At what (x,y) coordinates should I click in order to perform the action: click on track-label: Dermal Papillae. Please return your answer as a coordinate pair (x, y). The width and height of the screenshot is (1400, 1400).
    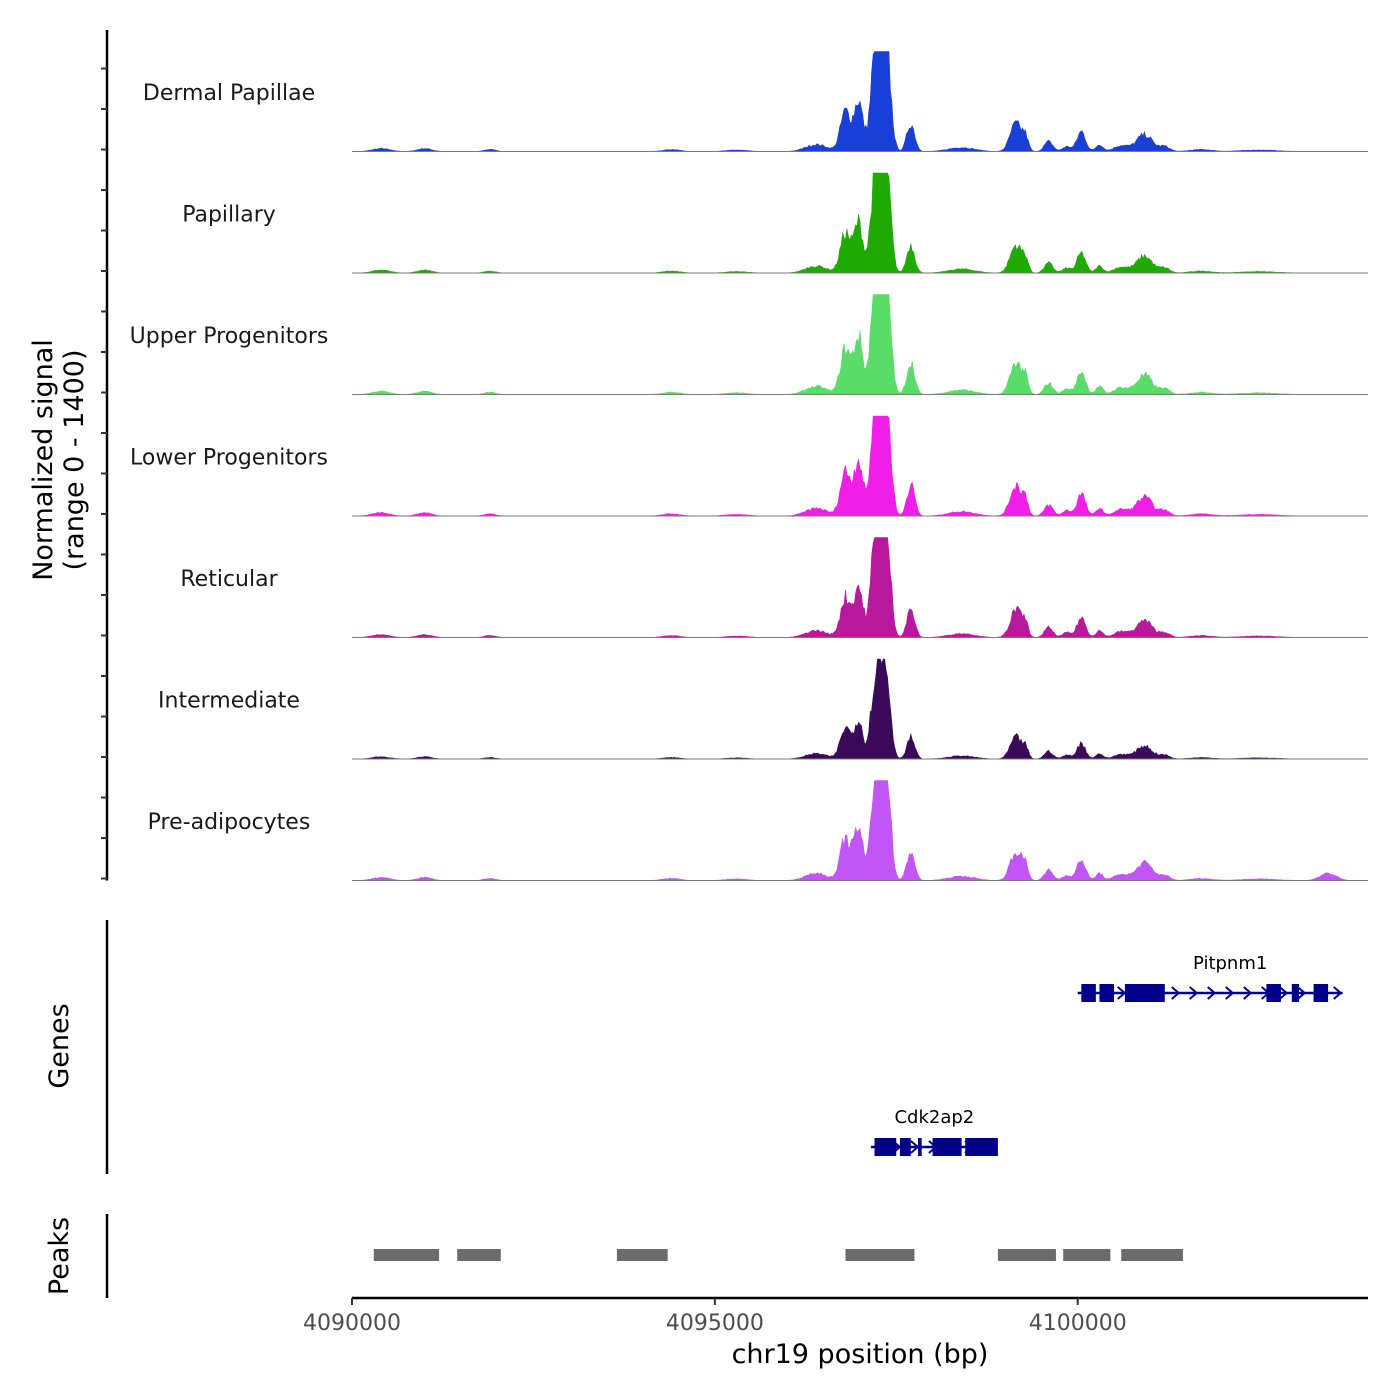
    Looking at the image, I should click on (229, 93).